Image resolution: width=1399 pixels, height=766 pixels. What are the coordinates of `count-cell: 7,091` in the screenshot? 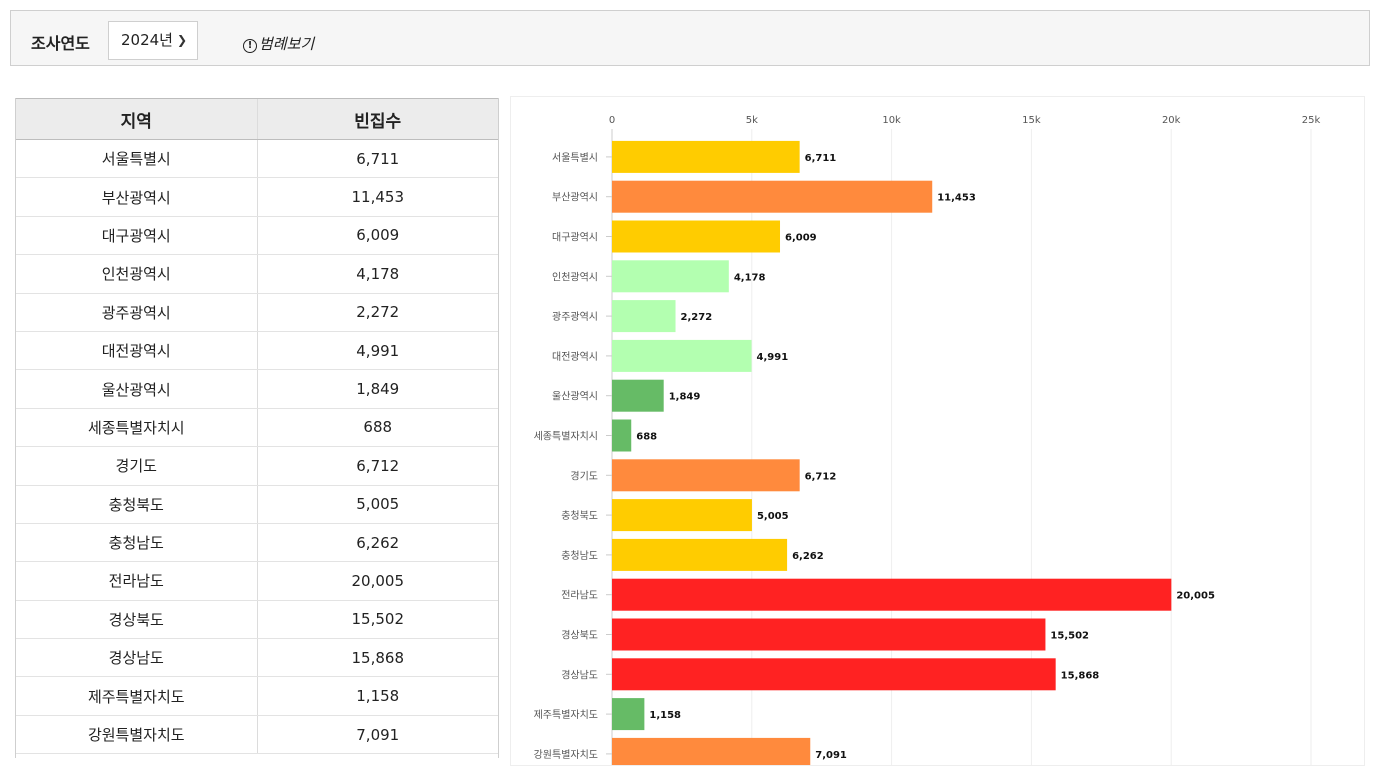 It's located at (377, 735).